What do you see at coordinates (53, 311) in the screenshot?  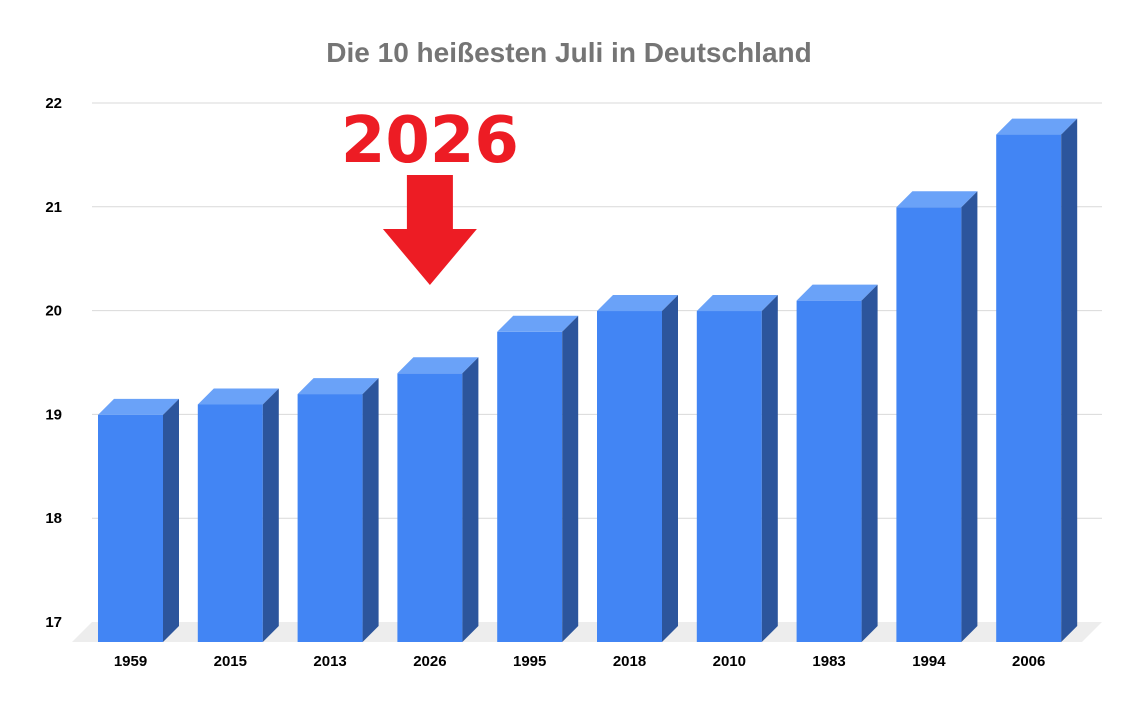 I see `y-tick-label: 20` at bounding box center [53, 311].